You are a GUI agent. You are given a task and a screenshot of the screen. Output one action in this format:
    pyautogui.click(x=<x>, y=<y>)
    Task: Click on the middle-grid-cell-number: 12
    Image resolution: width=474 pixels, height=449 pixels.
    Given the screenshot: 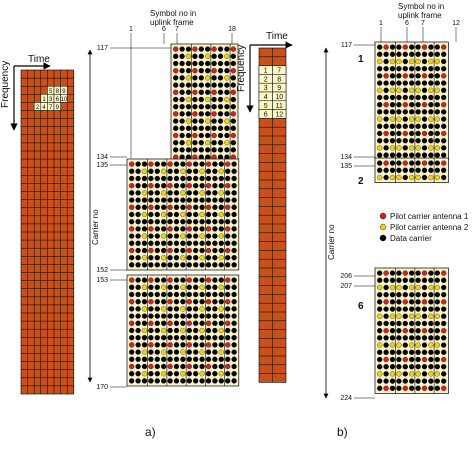 What is the action you would take?
    pyautogui.click(x=279, y=115)
    